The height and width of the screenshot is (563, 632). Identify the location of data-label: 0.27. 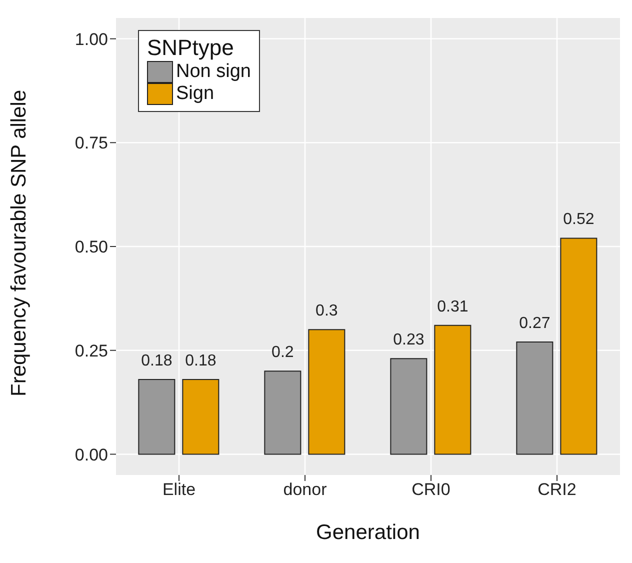
(534, 323).